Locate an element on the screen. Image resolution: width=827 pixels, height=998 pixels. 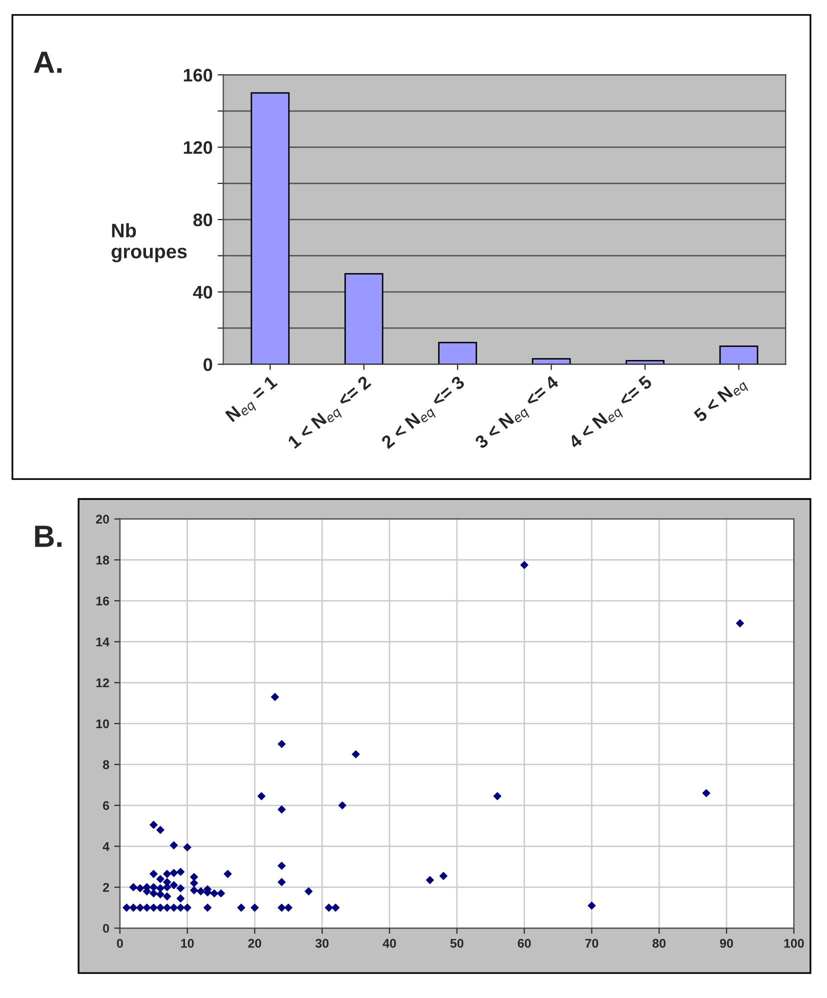
y-tick-label: 18 is located at coordinates (103, 560).